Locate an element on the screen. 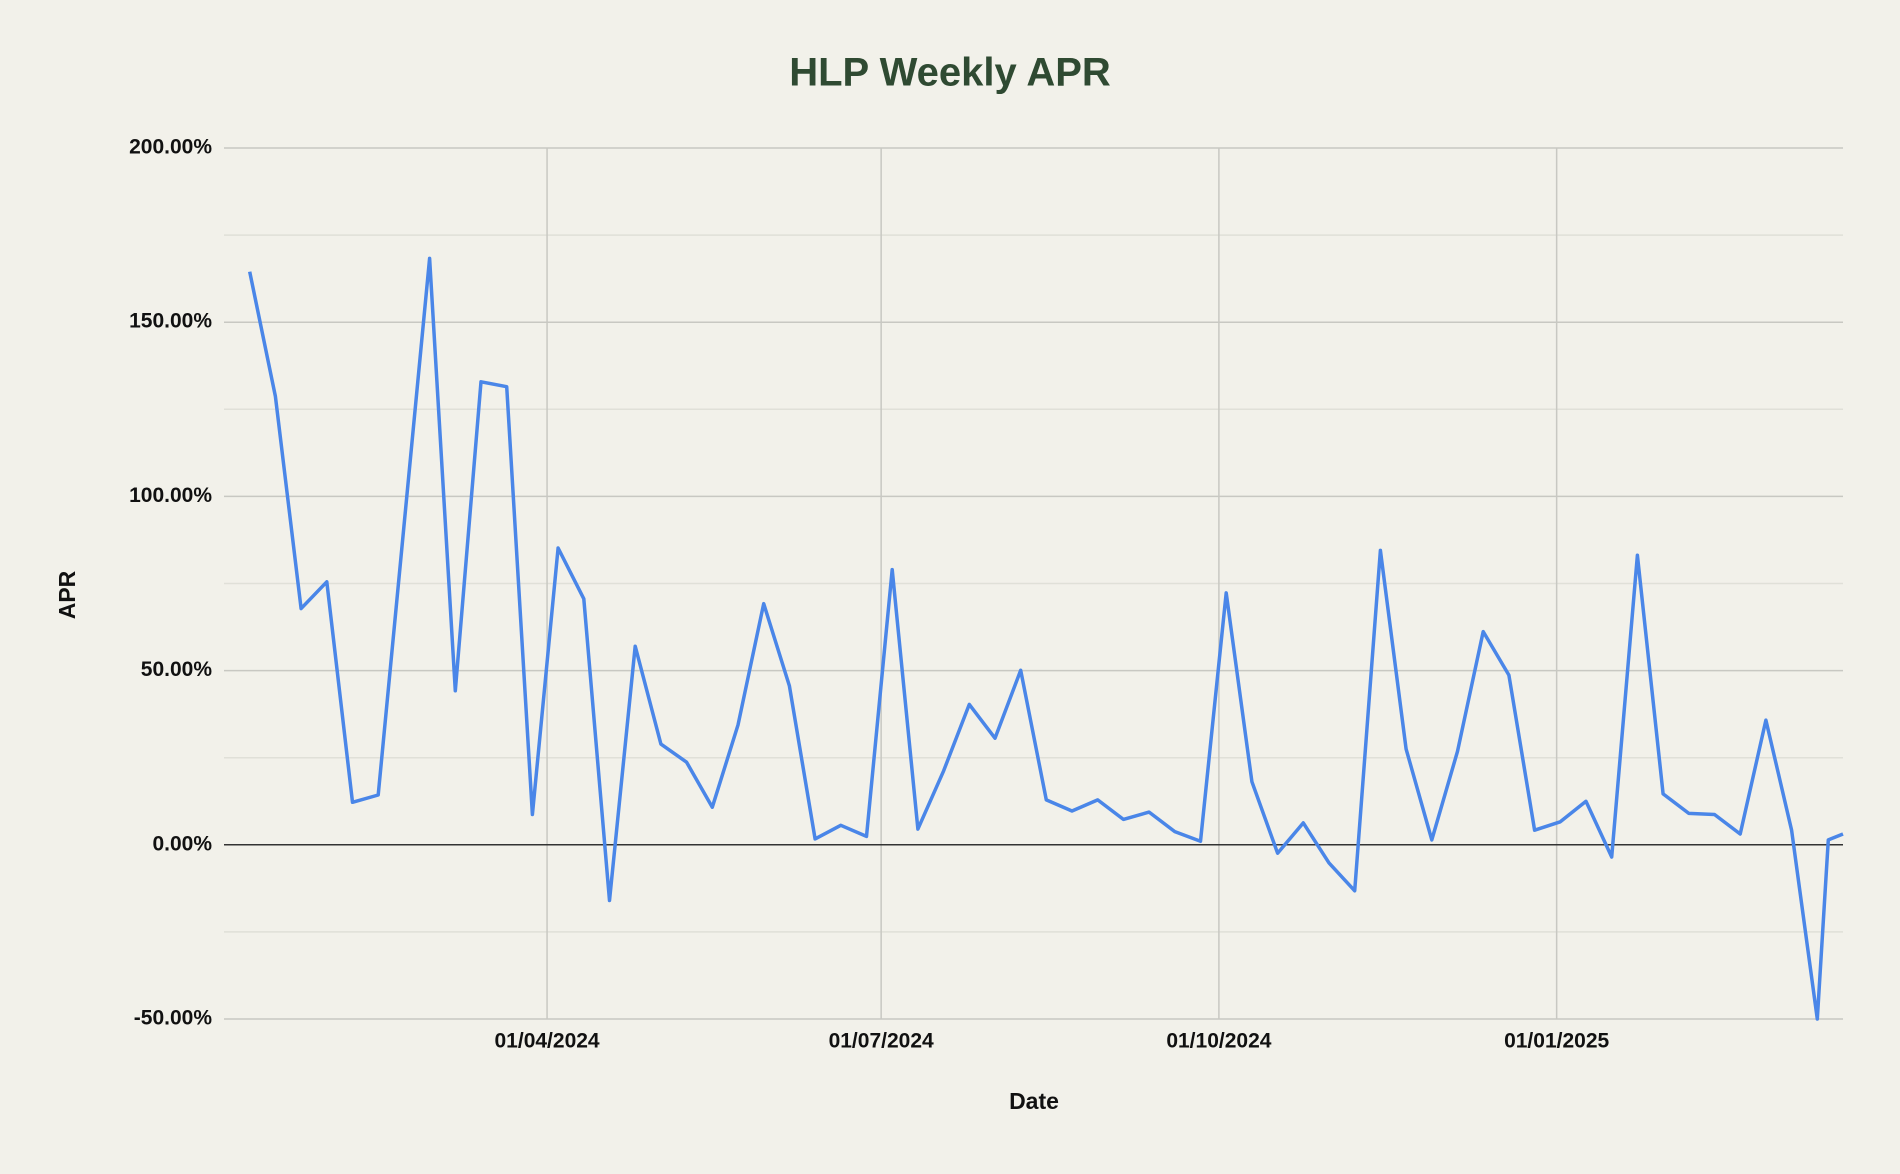  y-tick-label: 200.00% is located at coordinates (170, 147).